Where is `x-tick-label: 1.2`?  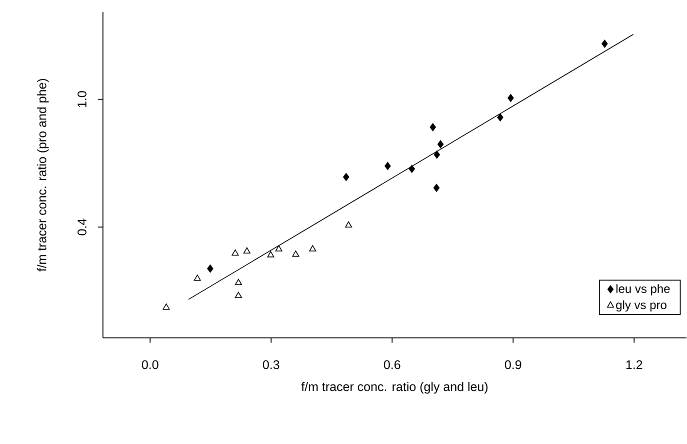 x-tick-label: 1.2 is located at coordinates (634, 365).